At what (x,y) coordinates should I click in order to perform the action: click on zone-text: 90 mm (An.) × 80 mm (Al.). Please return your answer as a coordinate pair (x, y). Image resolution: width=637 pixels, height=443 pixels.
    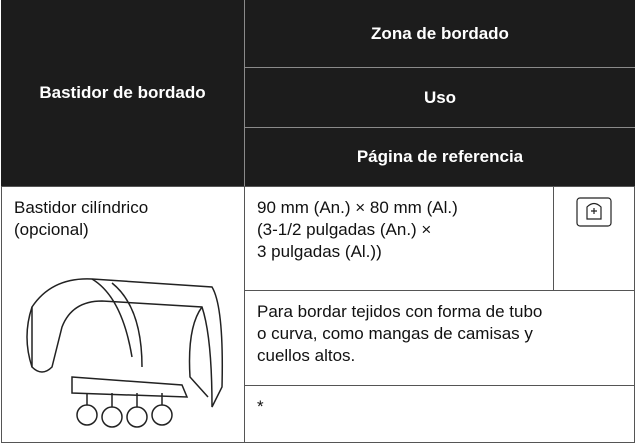
    Looking at the image, I should click on (357, 207).